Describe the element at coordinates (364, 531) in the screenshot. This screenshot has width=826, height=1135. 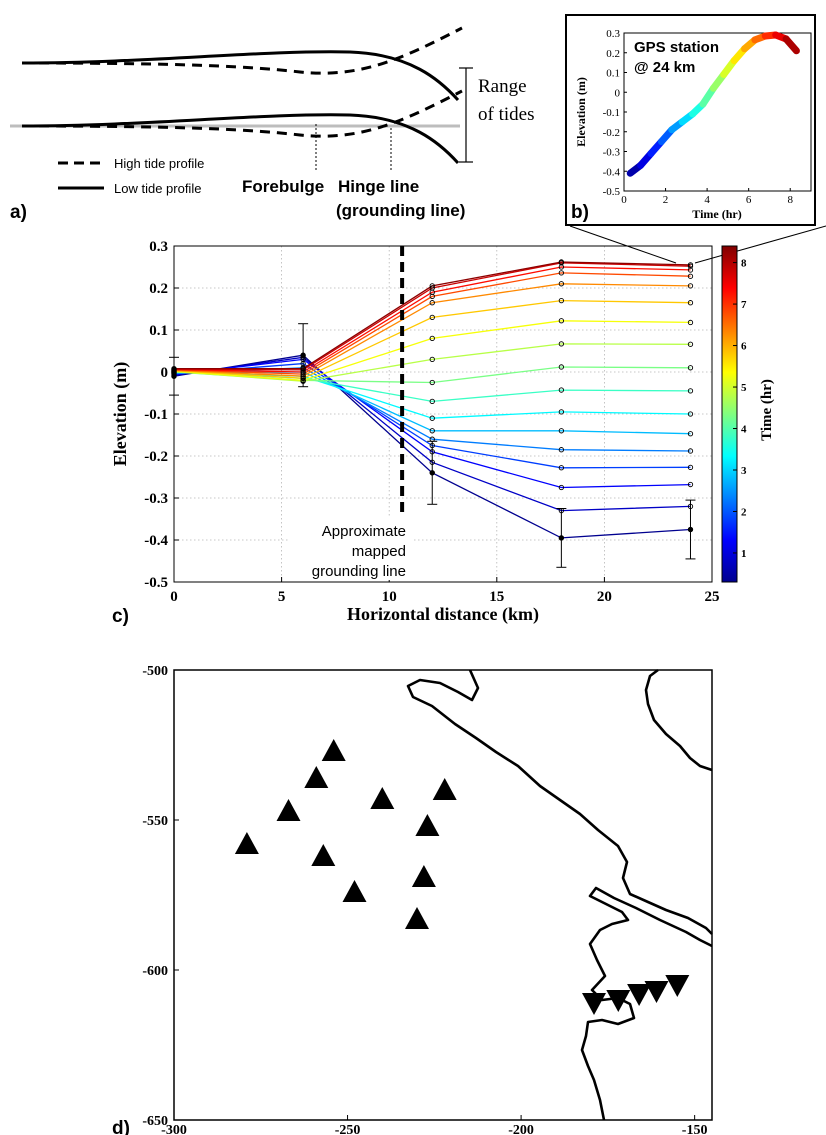
I see `c-annotation-line1: Approximate` at that location.